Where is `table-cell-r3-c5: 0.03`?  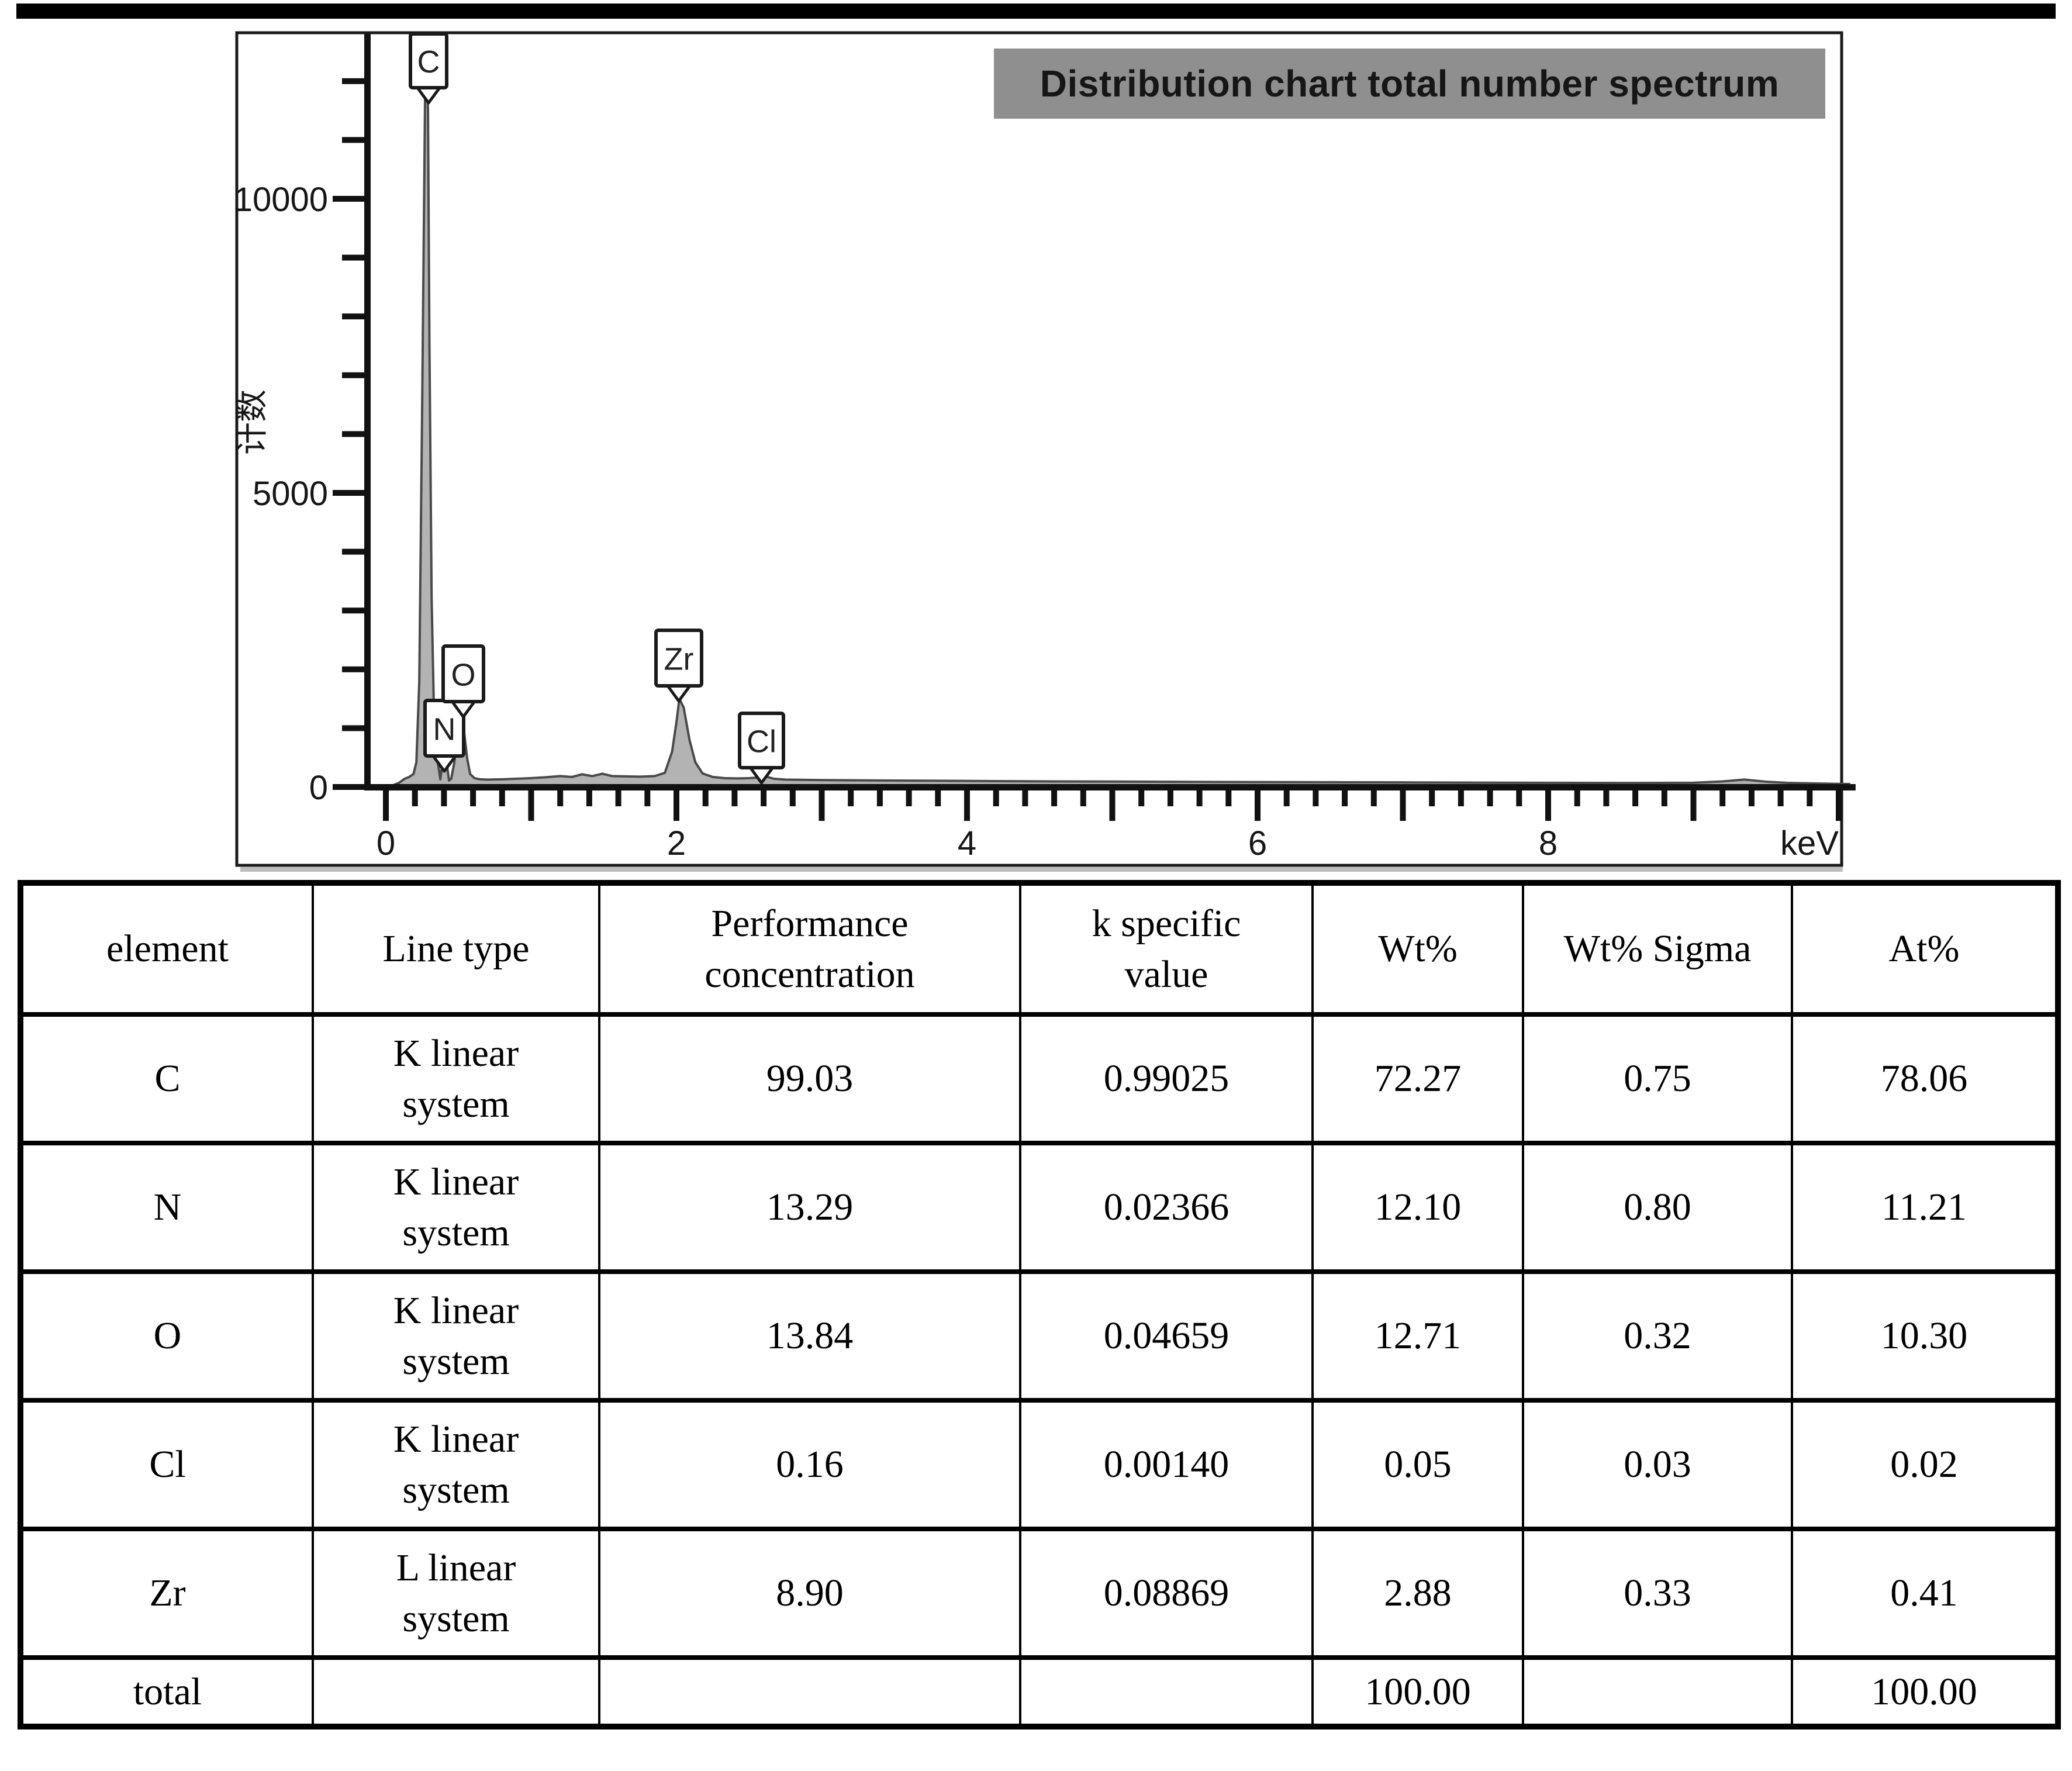
table-cell-r3-c5: 0.03 is located at coordinates (1657, 1464).